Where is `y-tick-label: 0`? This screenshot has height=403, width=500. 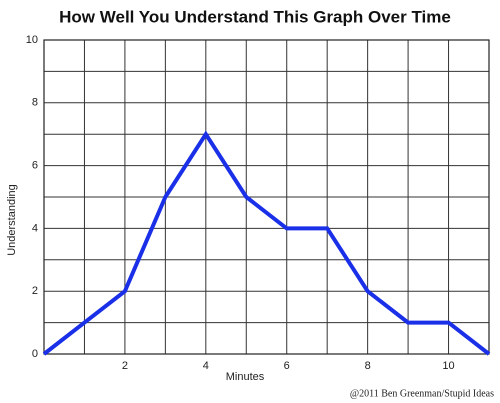
y-tick-label: 0 is located at coordinates (35, 354).